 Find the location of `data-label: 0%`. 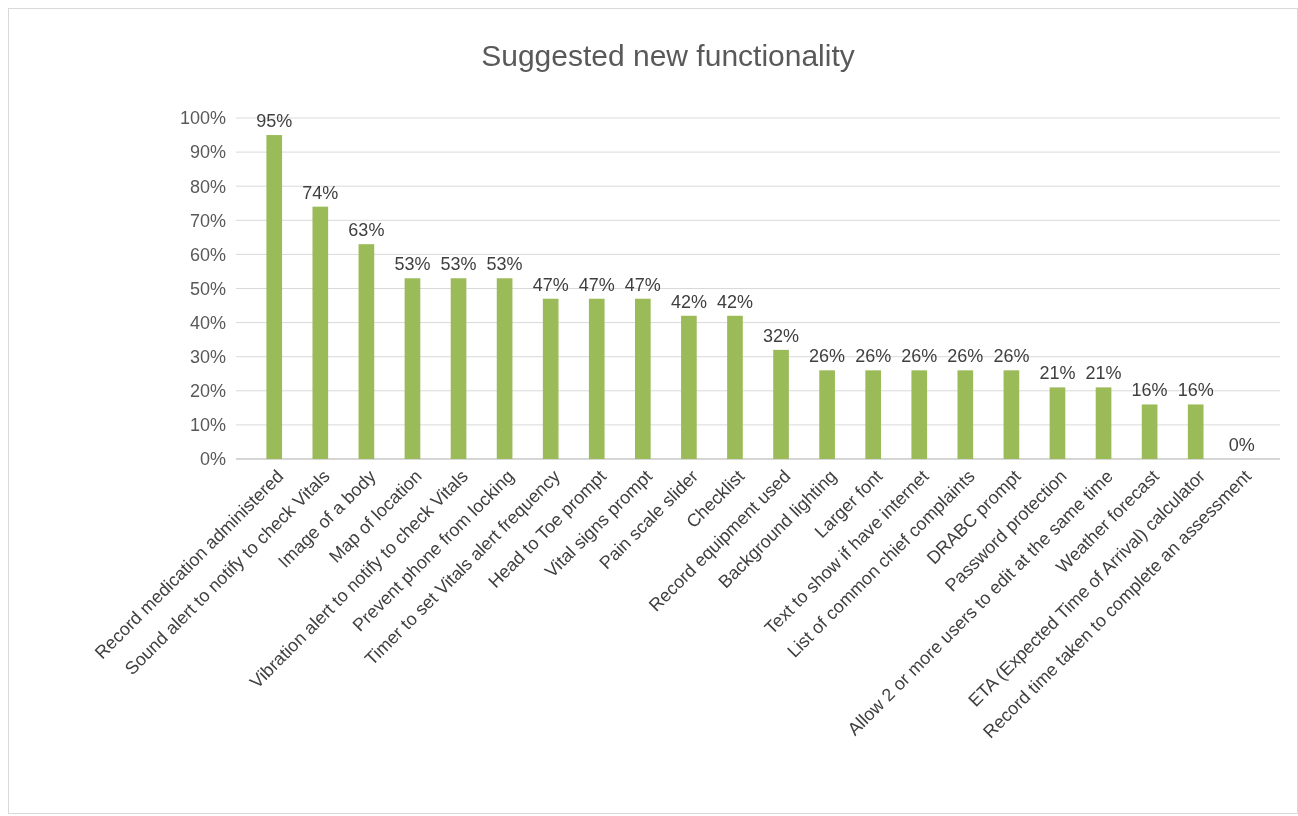

data-label: 0% is located at coordinates (1241, 445).